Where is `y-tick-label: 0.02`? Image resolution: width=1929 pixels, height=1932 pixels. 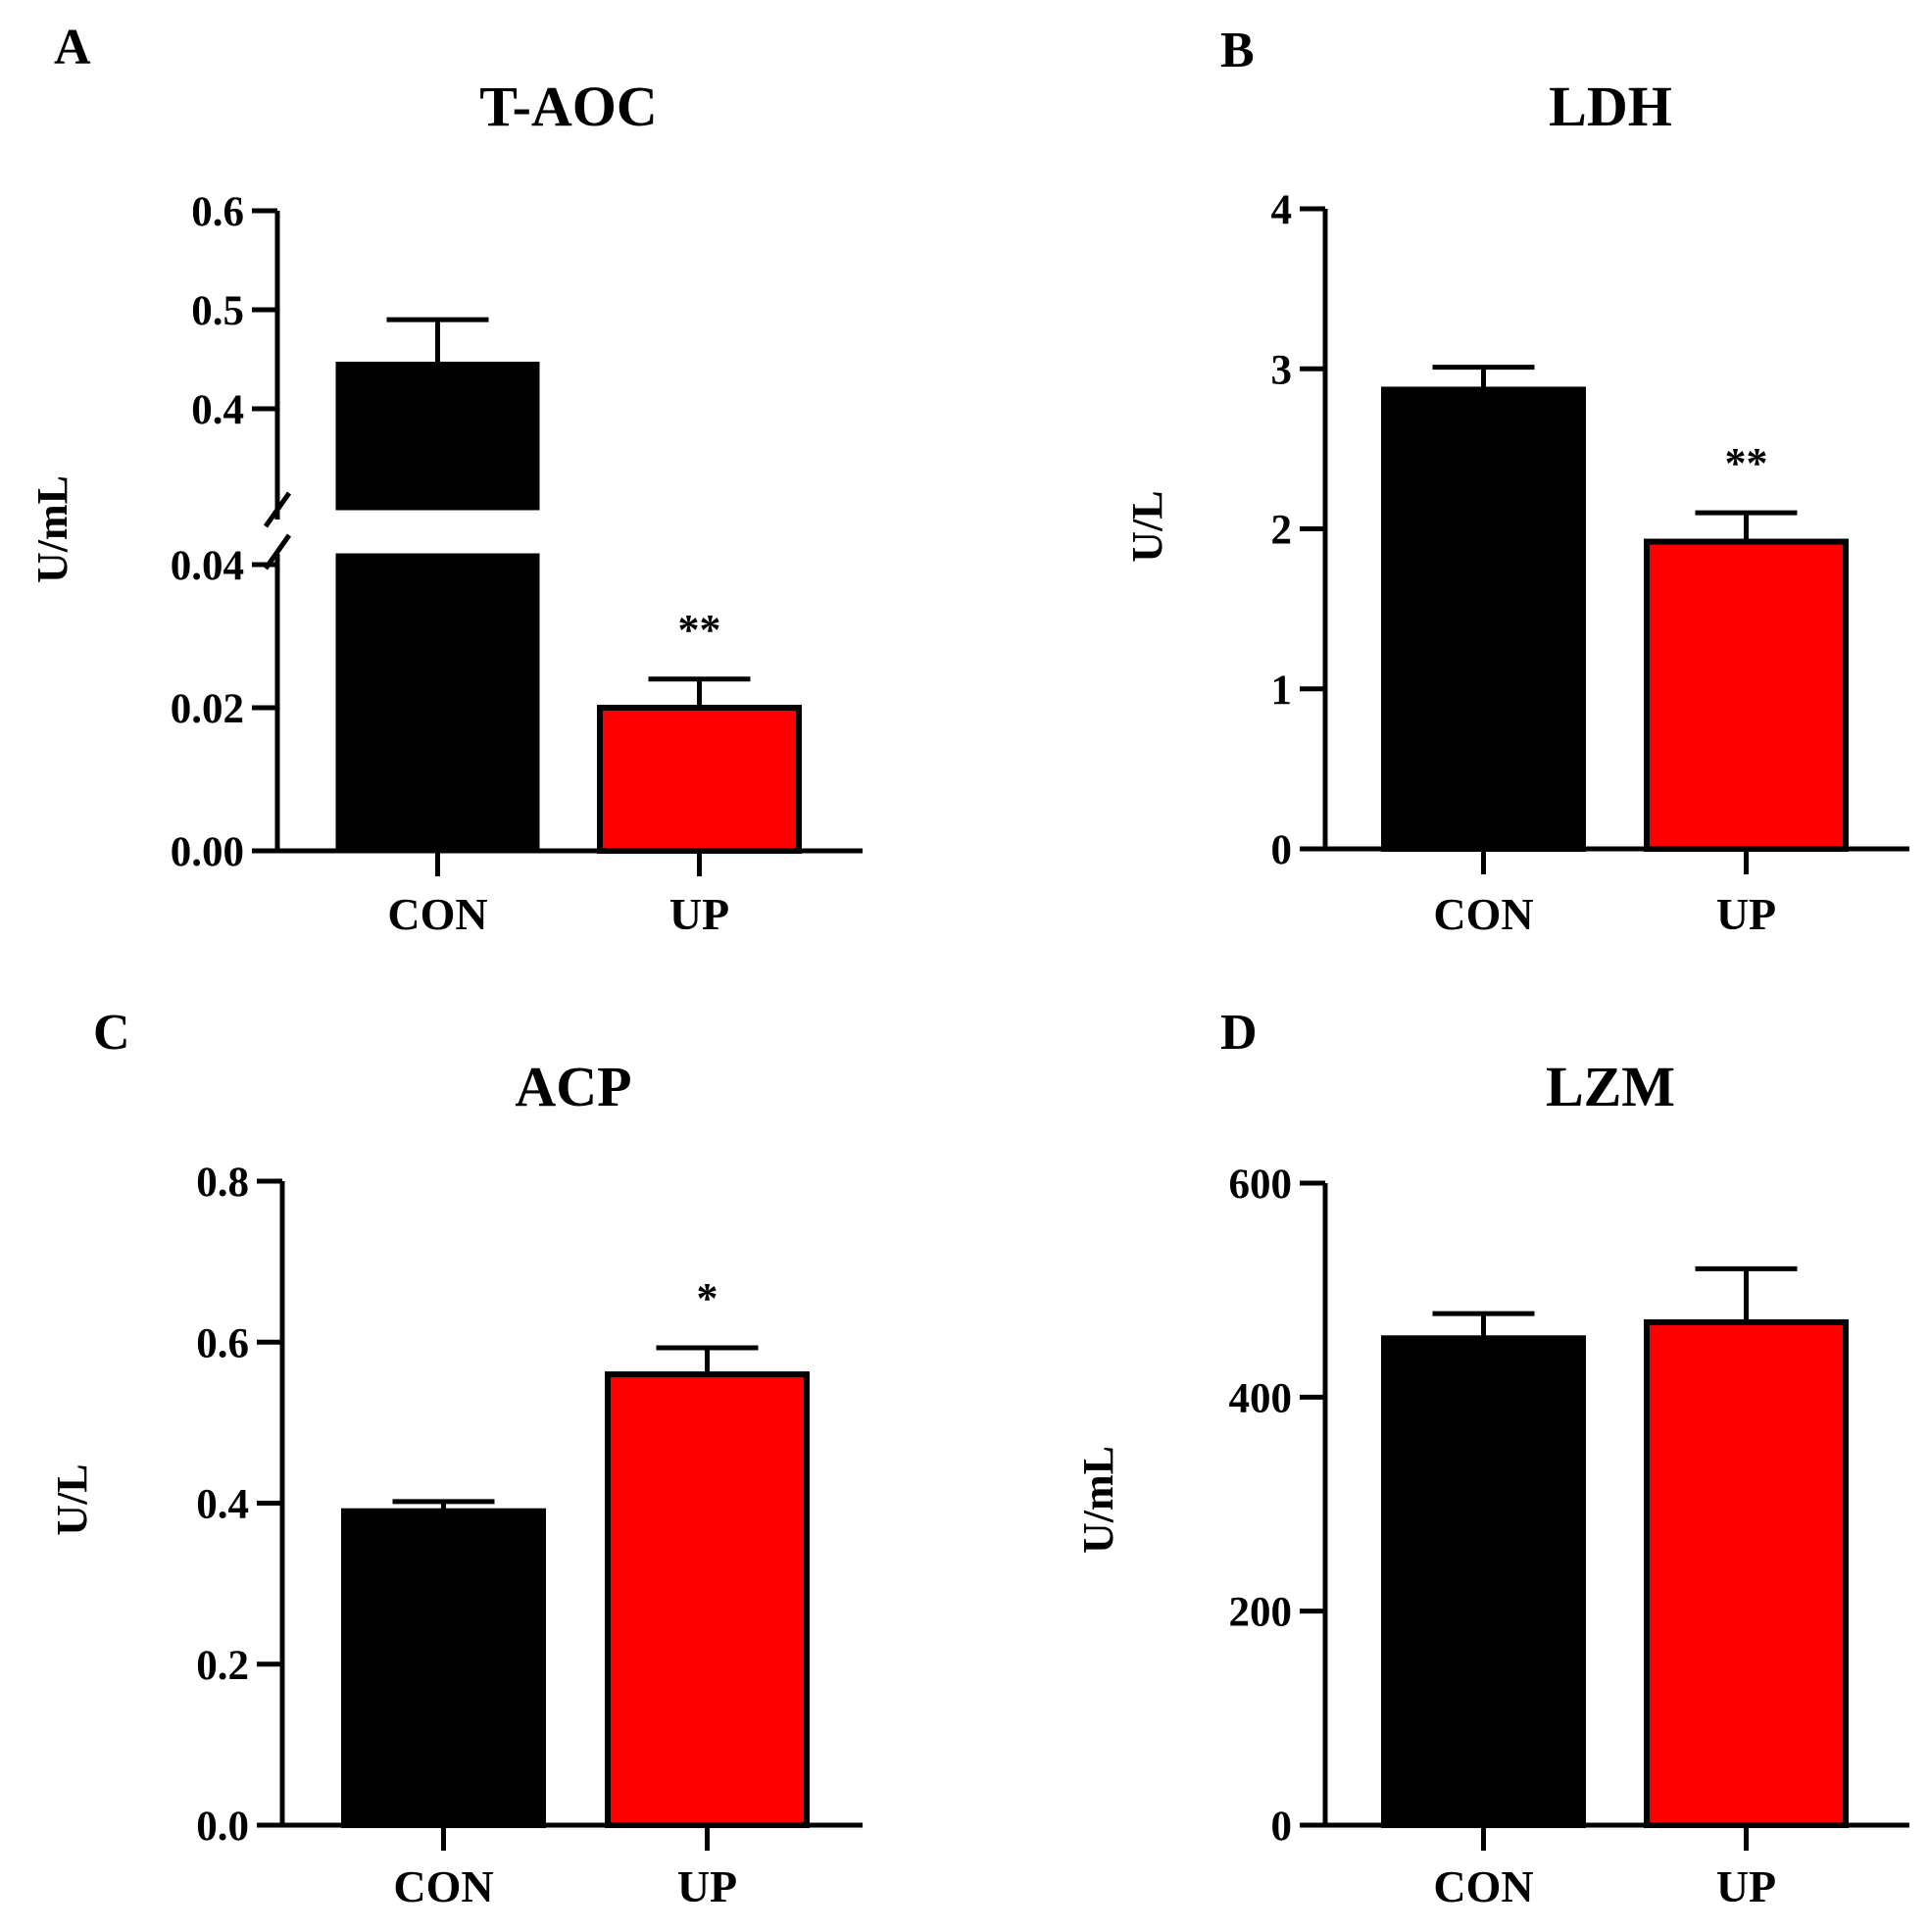 y-tick-label: 0.02 is located at coordinates (208, 709).